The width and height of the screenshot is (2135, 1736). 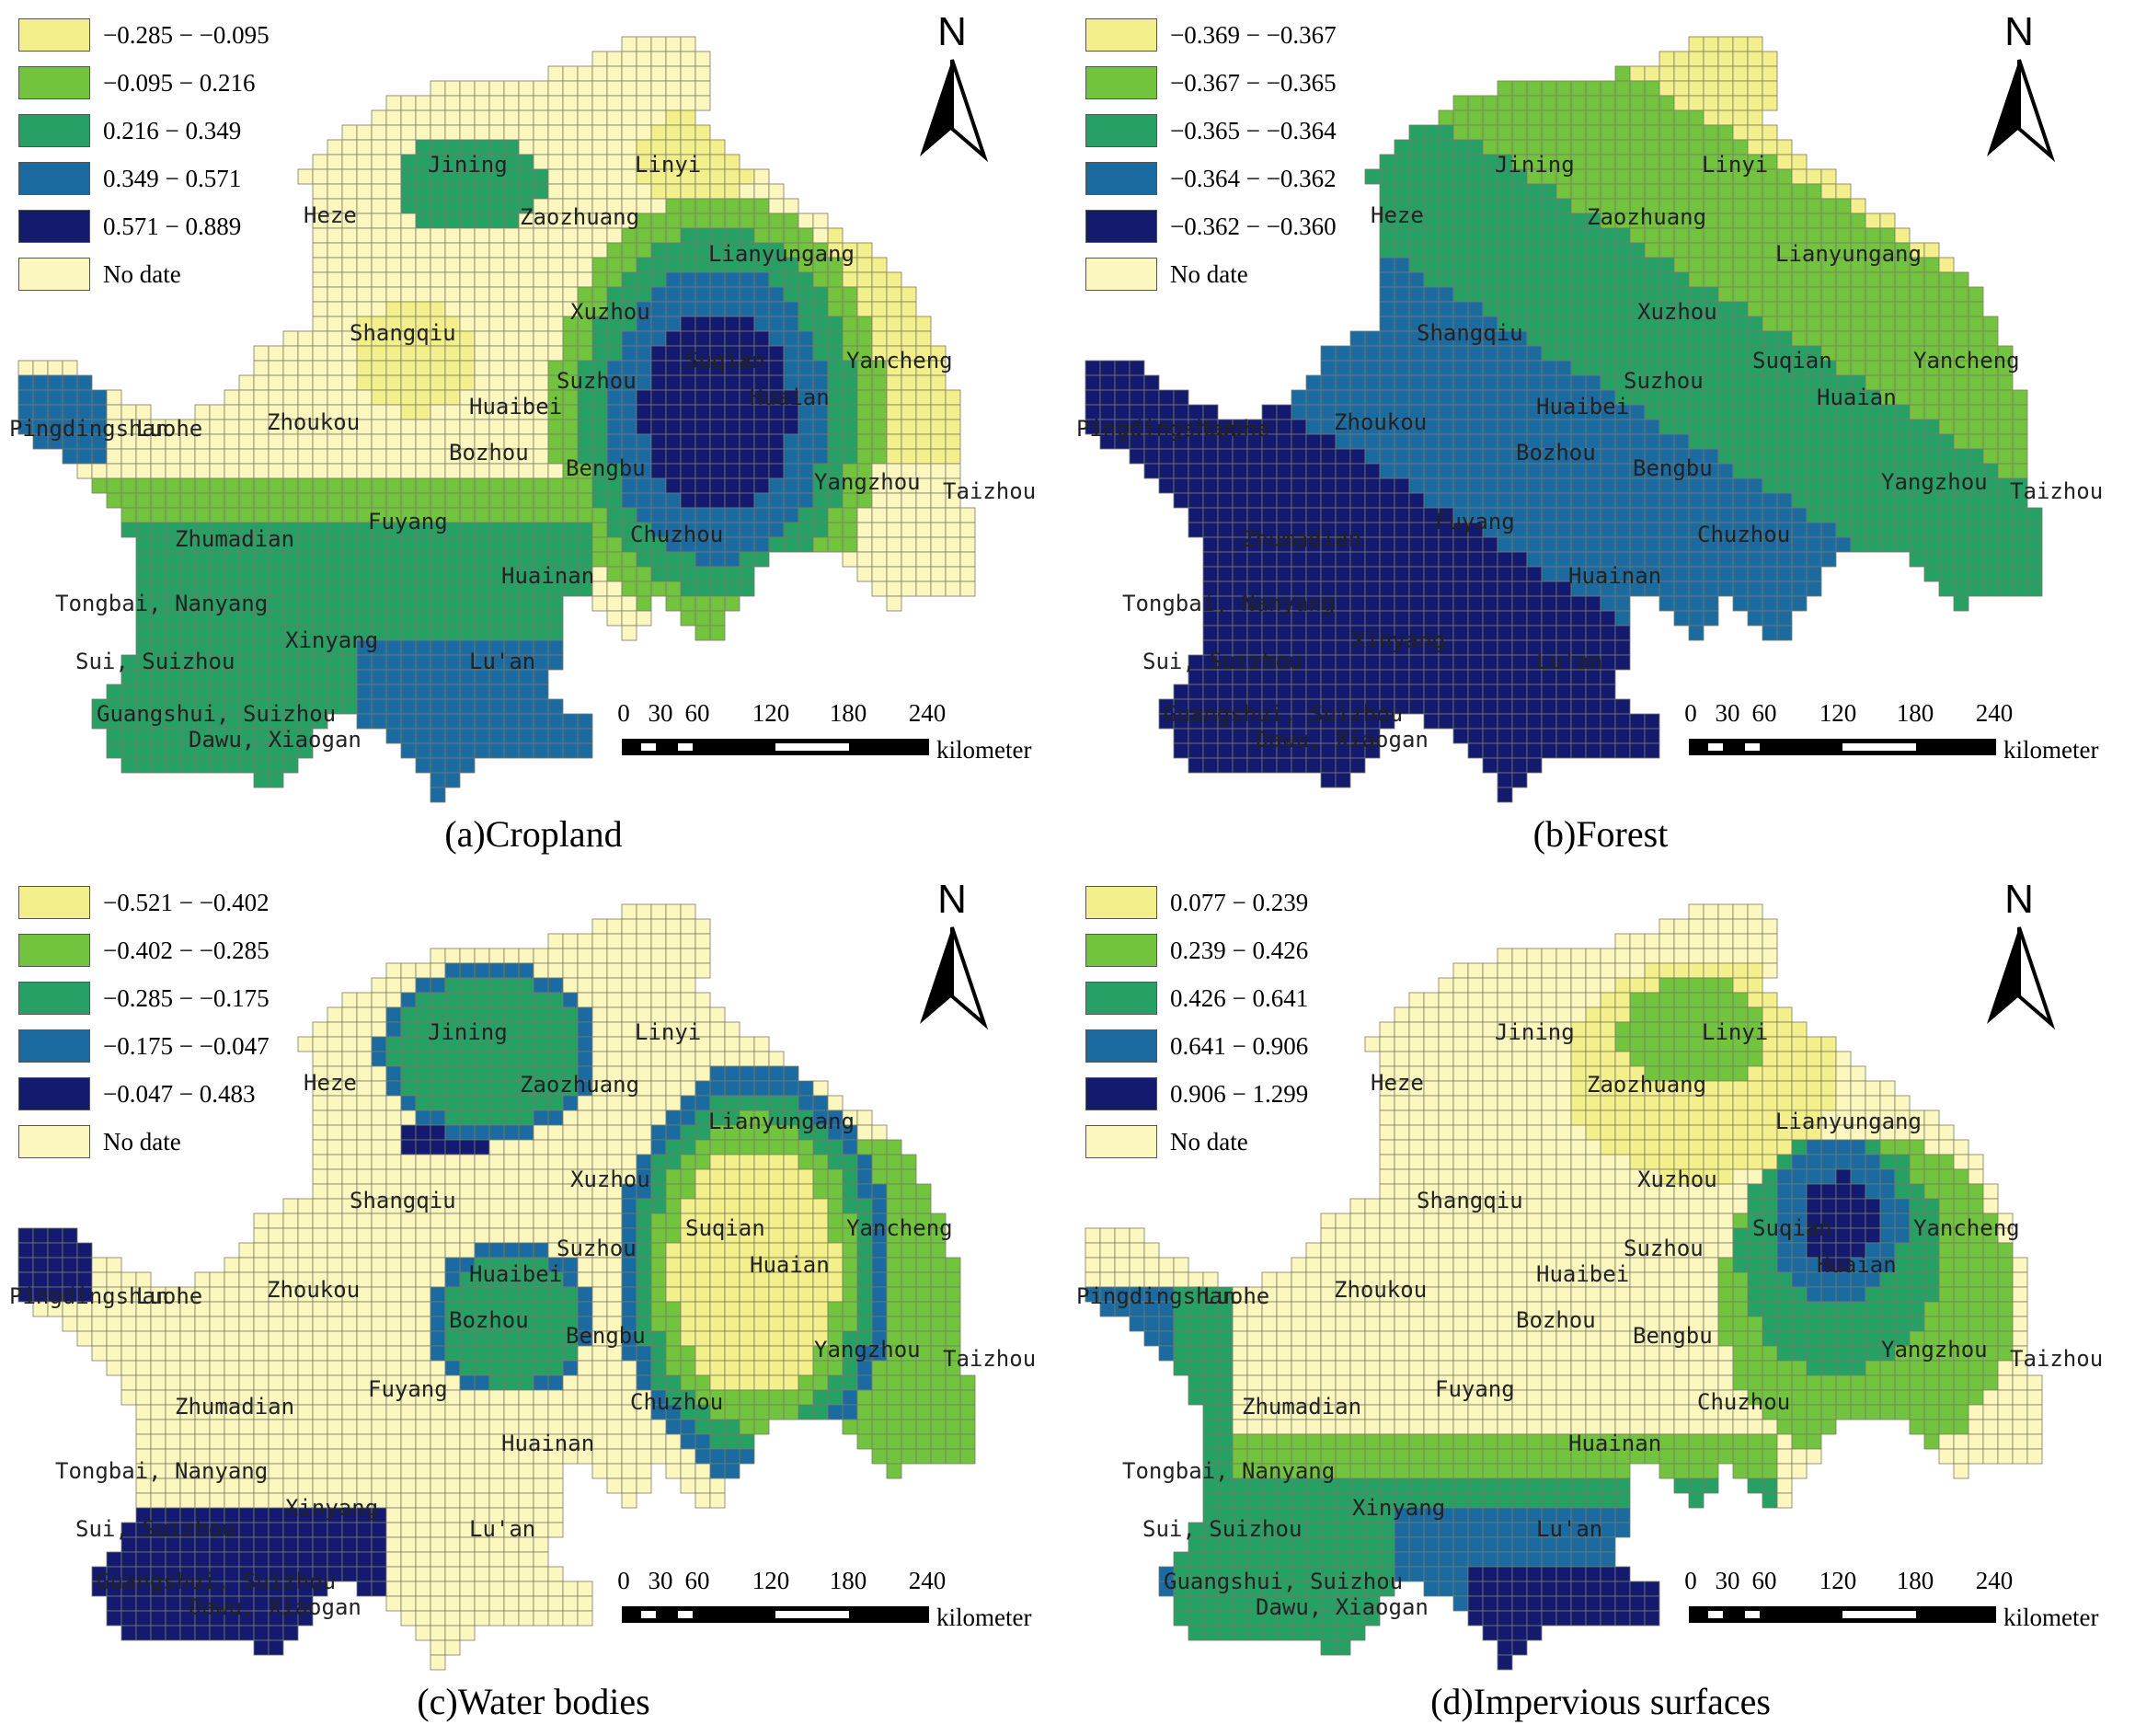 I want to click on scale-tick-label: 180, so click(x=1915, y=713).